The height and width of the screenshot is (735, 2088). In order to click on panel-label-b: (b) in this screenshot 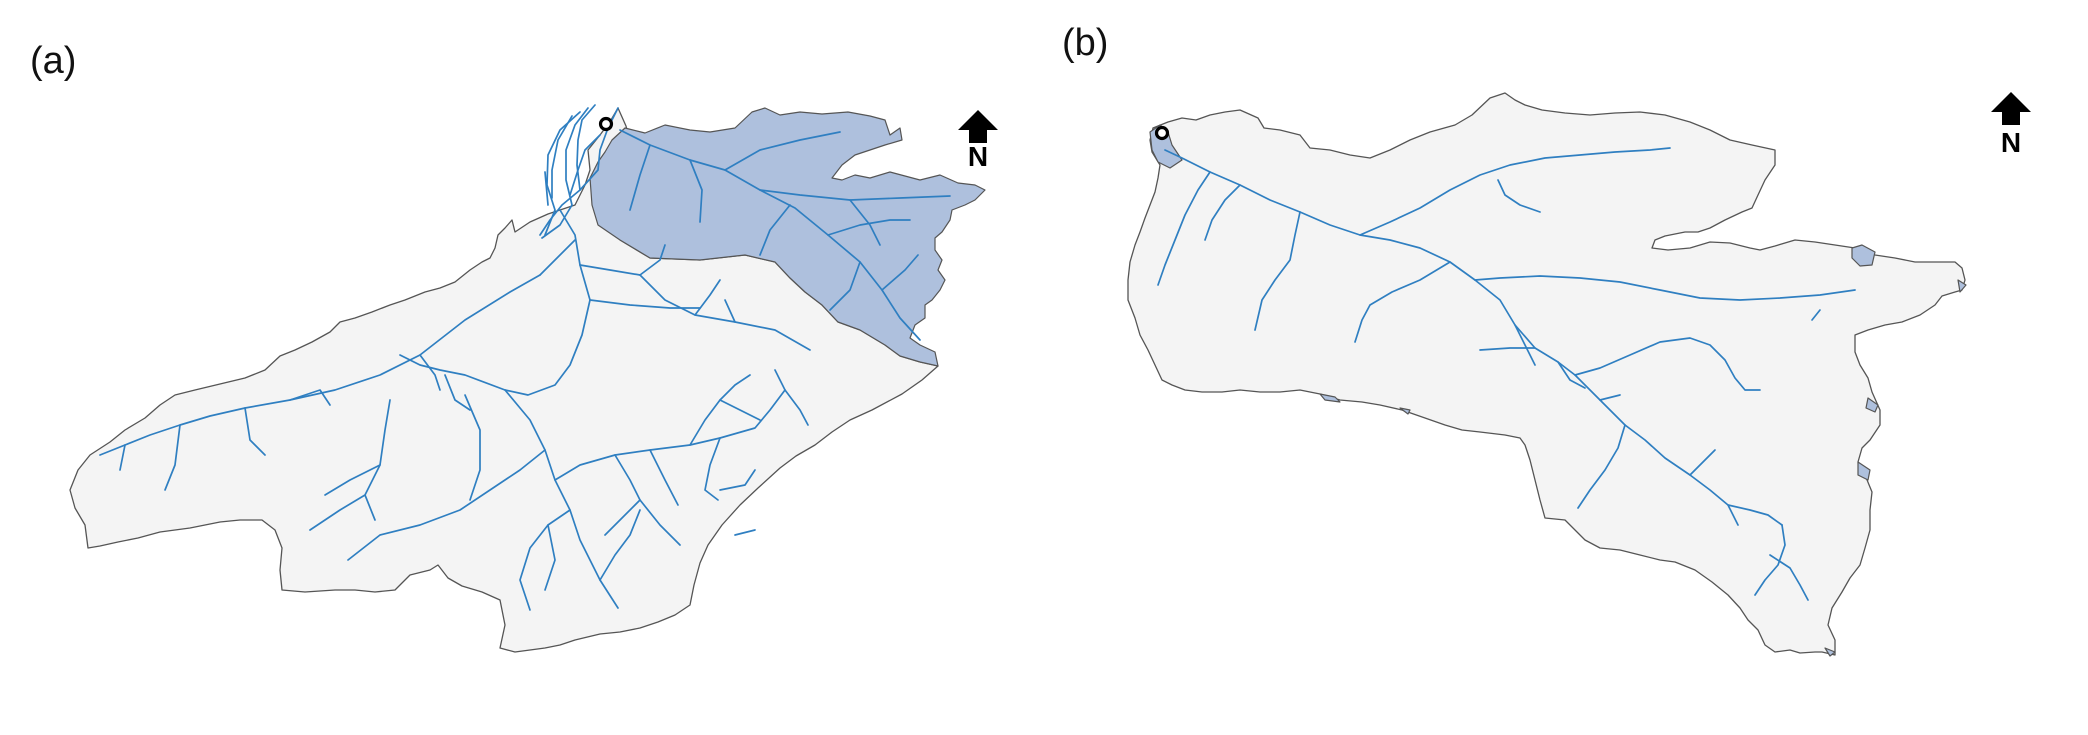, I will do `click(1085, 43)`.